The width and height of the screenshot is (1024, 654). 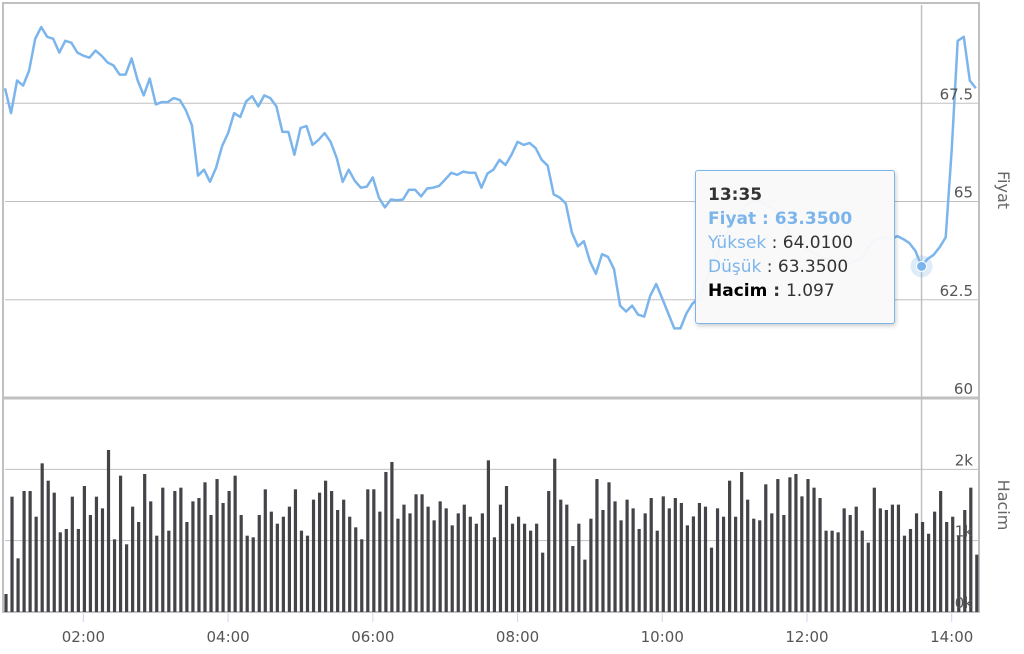 What do you see at coordinates (806, 637) in the screenshot?
I see `x-tick-label: 12:00` at bounding box center [806, 637].